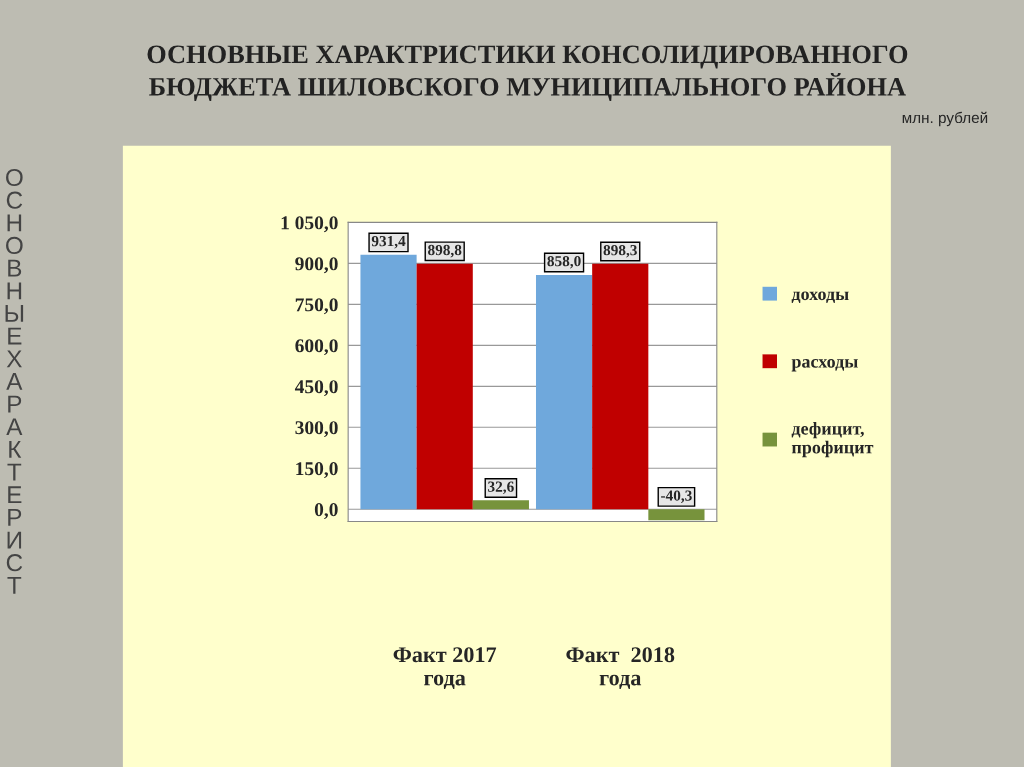  Describe the element at coordinates (316, 265) in the screenshot. I see `y-tick-label: 900,0` at that location.